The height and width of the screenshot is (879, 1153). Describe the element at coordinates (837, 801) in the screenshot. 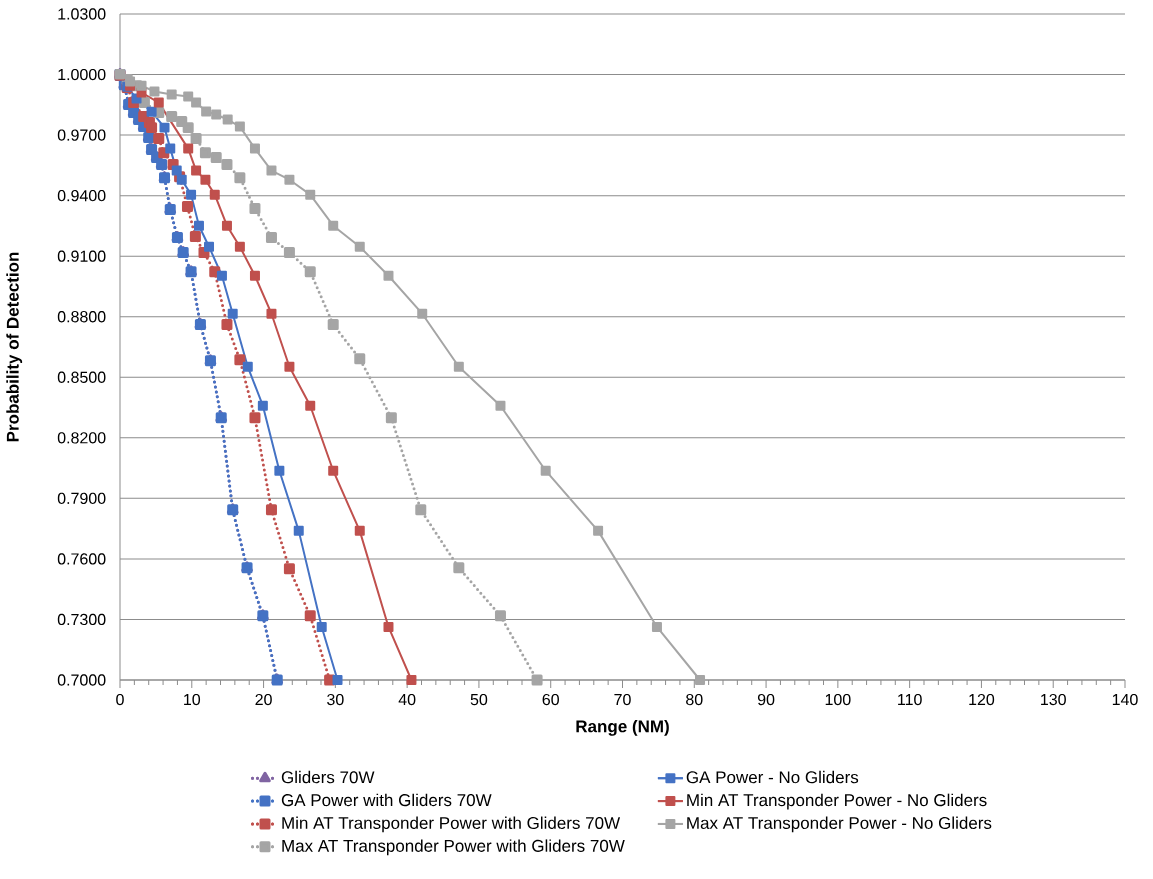

I see `legend-label: Min AT Transponder Power - No Gliders` at that location.